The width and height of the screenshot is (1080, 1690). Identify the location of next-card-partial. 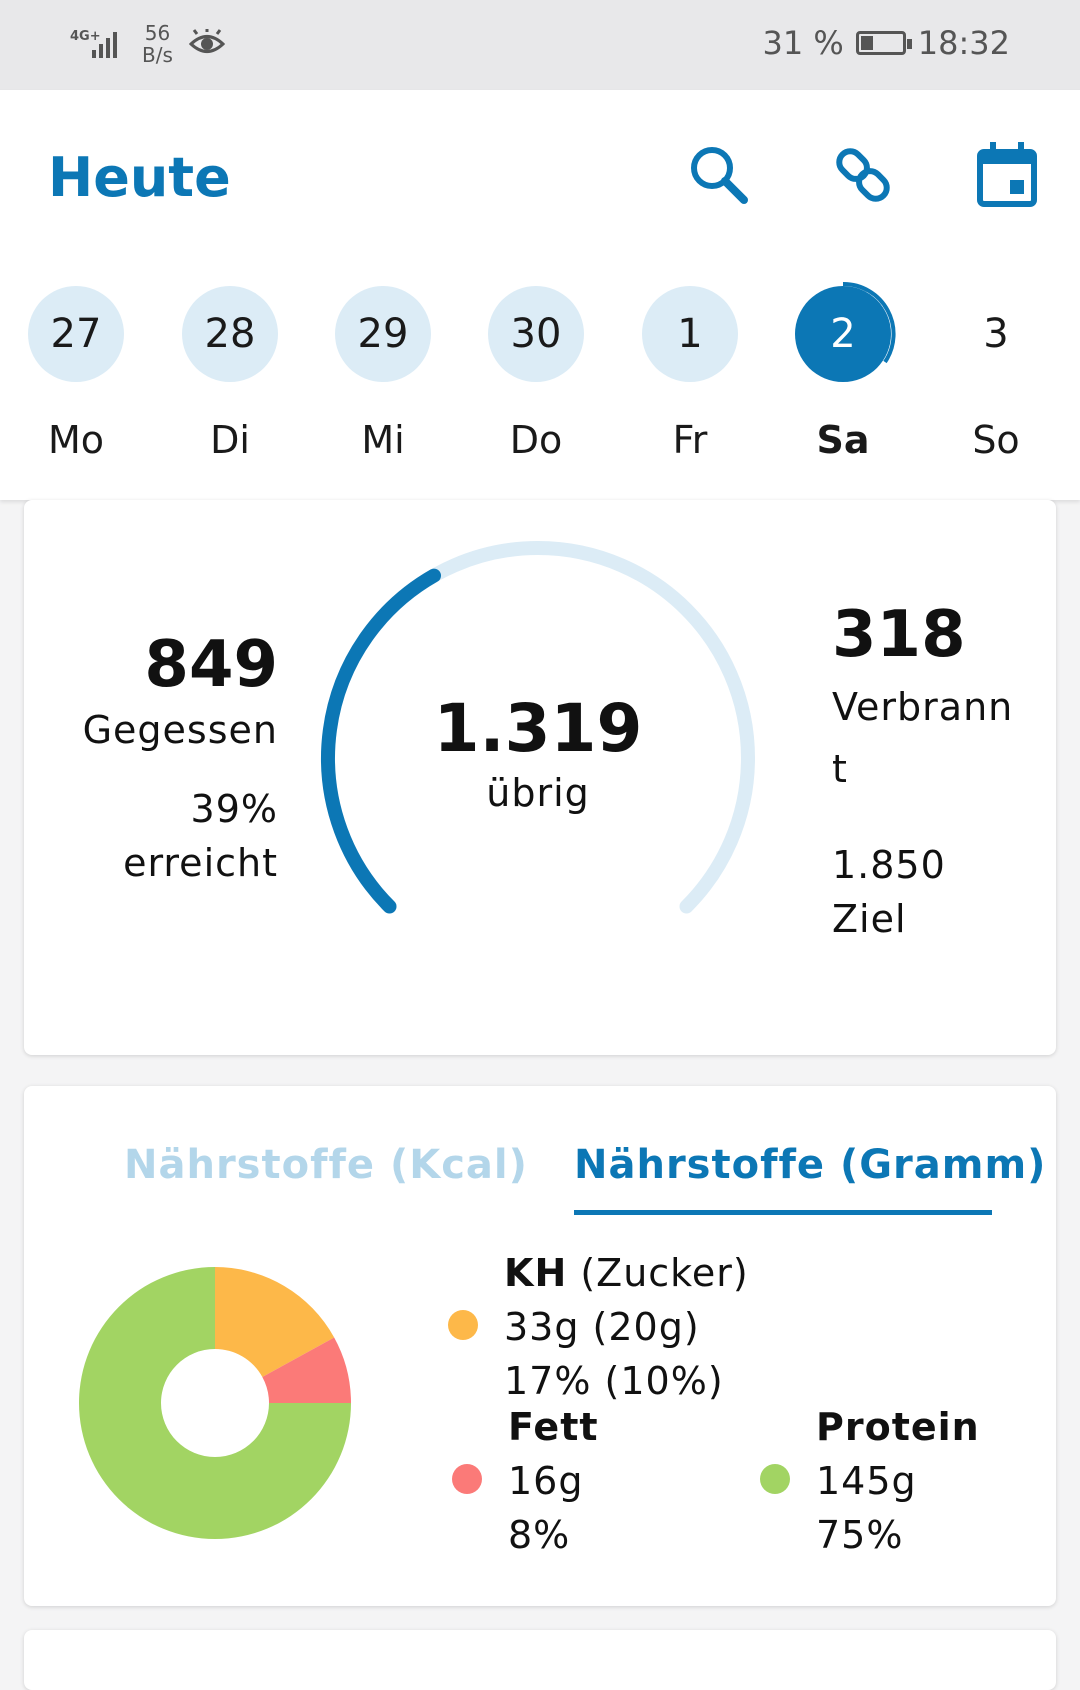
(540, 1660).